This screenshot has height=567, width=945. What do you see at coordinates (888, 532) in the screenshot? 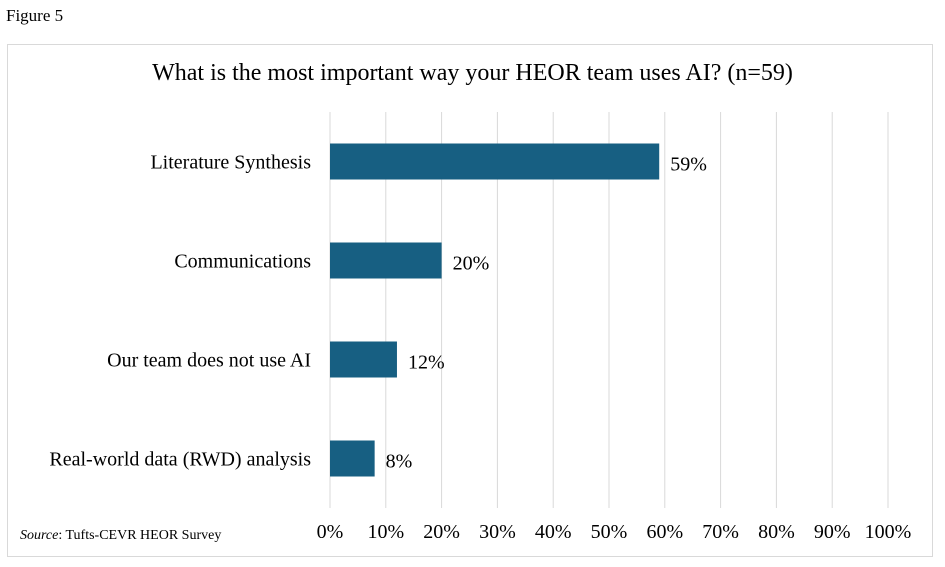
I see `x-tick-label: 100%` at bounding box center [888, 532].